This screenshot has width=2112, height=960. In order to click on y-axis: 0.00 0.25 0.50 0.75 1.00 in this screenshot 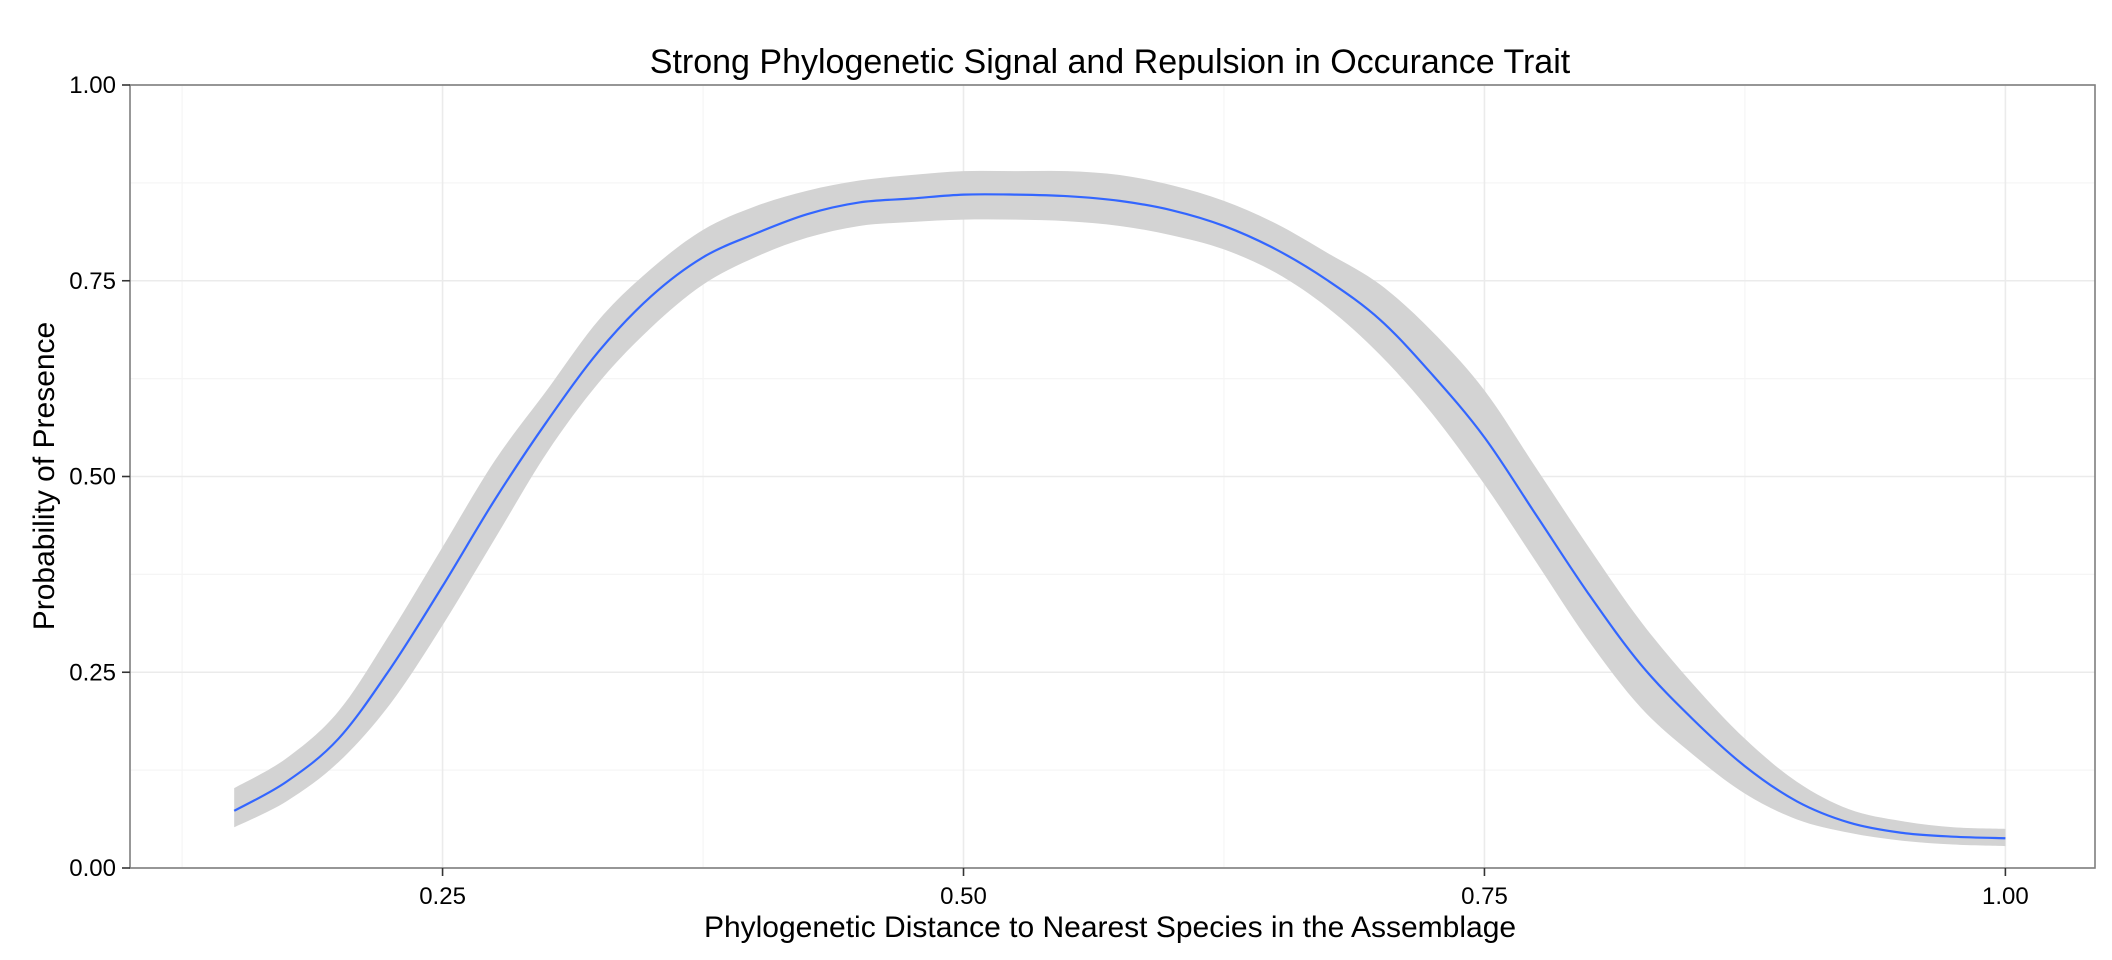, I will do `click(99, 477)`.